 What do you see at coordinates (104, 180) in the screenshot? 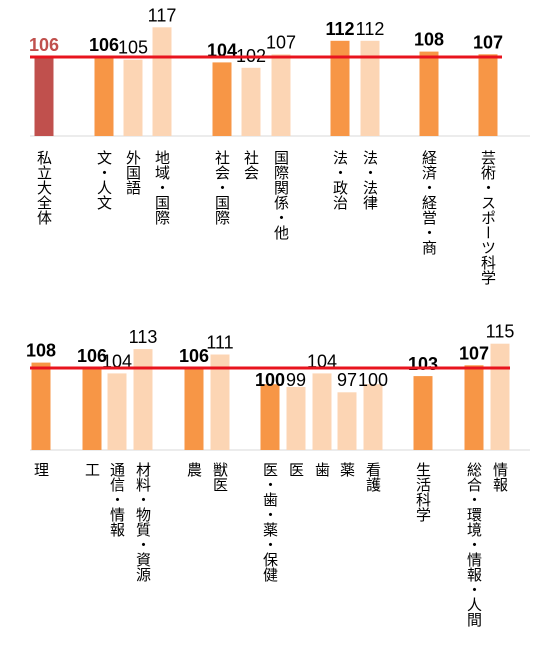
I see `category-label: 文・人文` at bounding box center [104, 180].